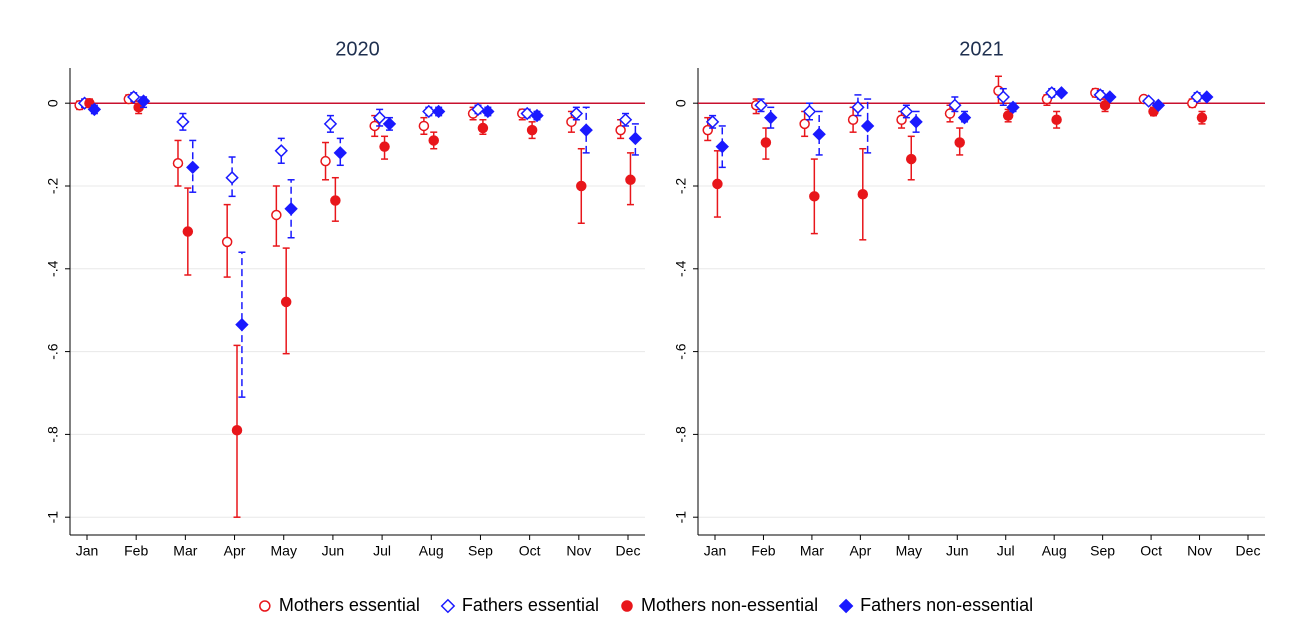 The image size is (1292, 644). What do you see at coordinates (357, 49) in the screenshot?
I see `panel-title: 2020` at bounding box center [357, 49].